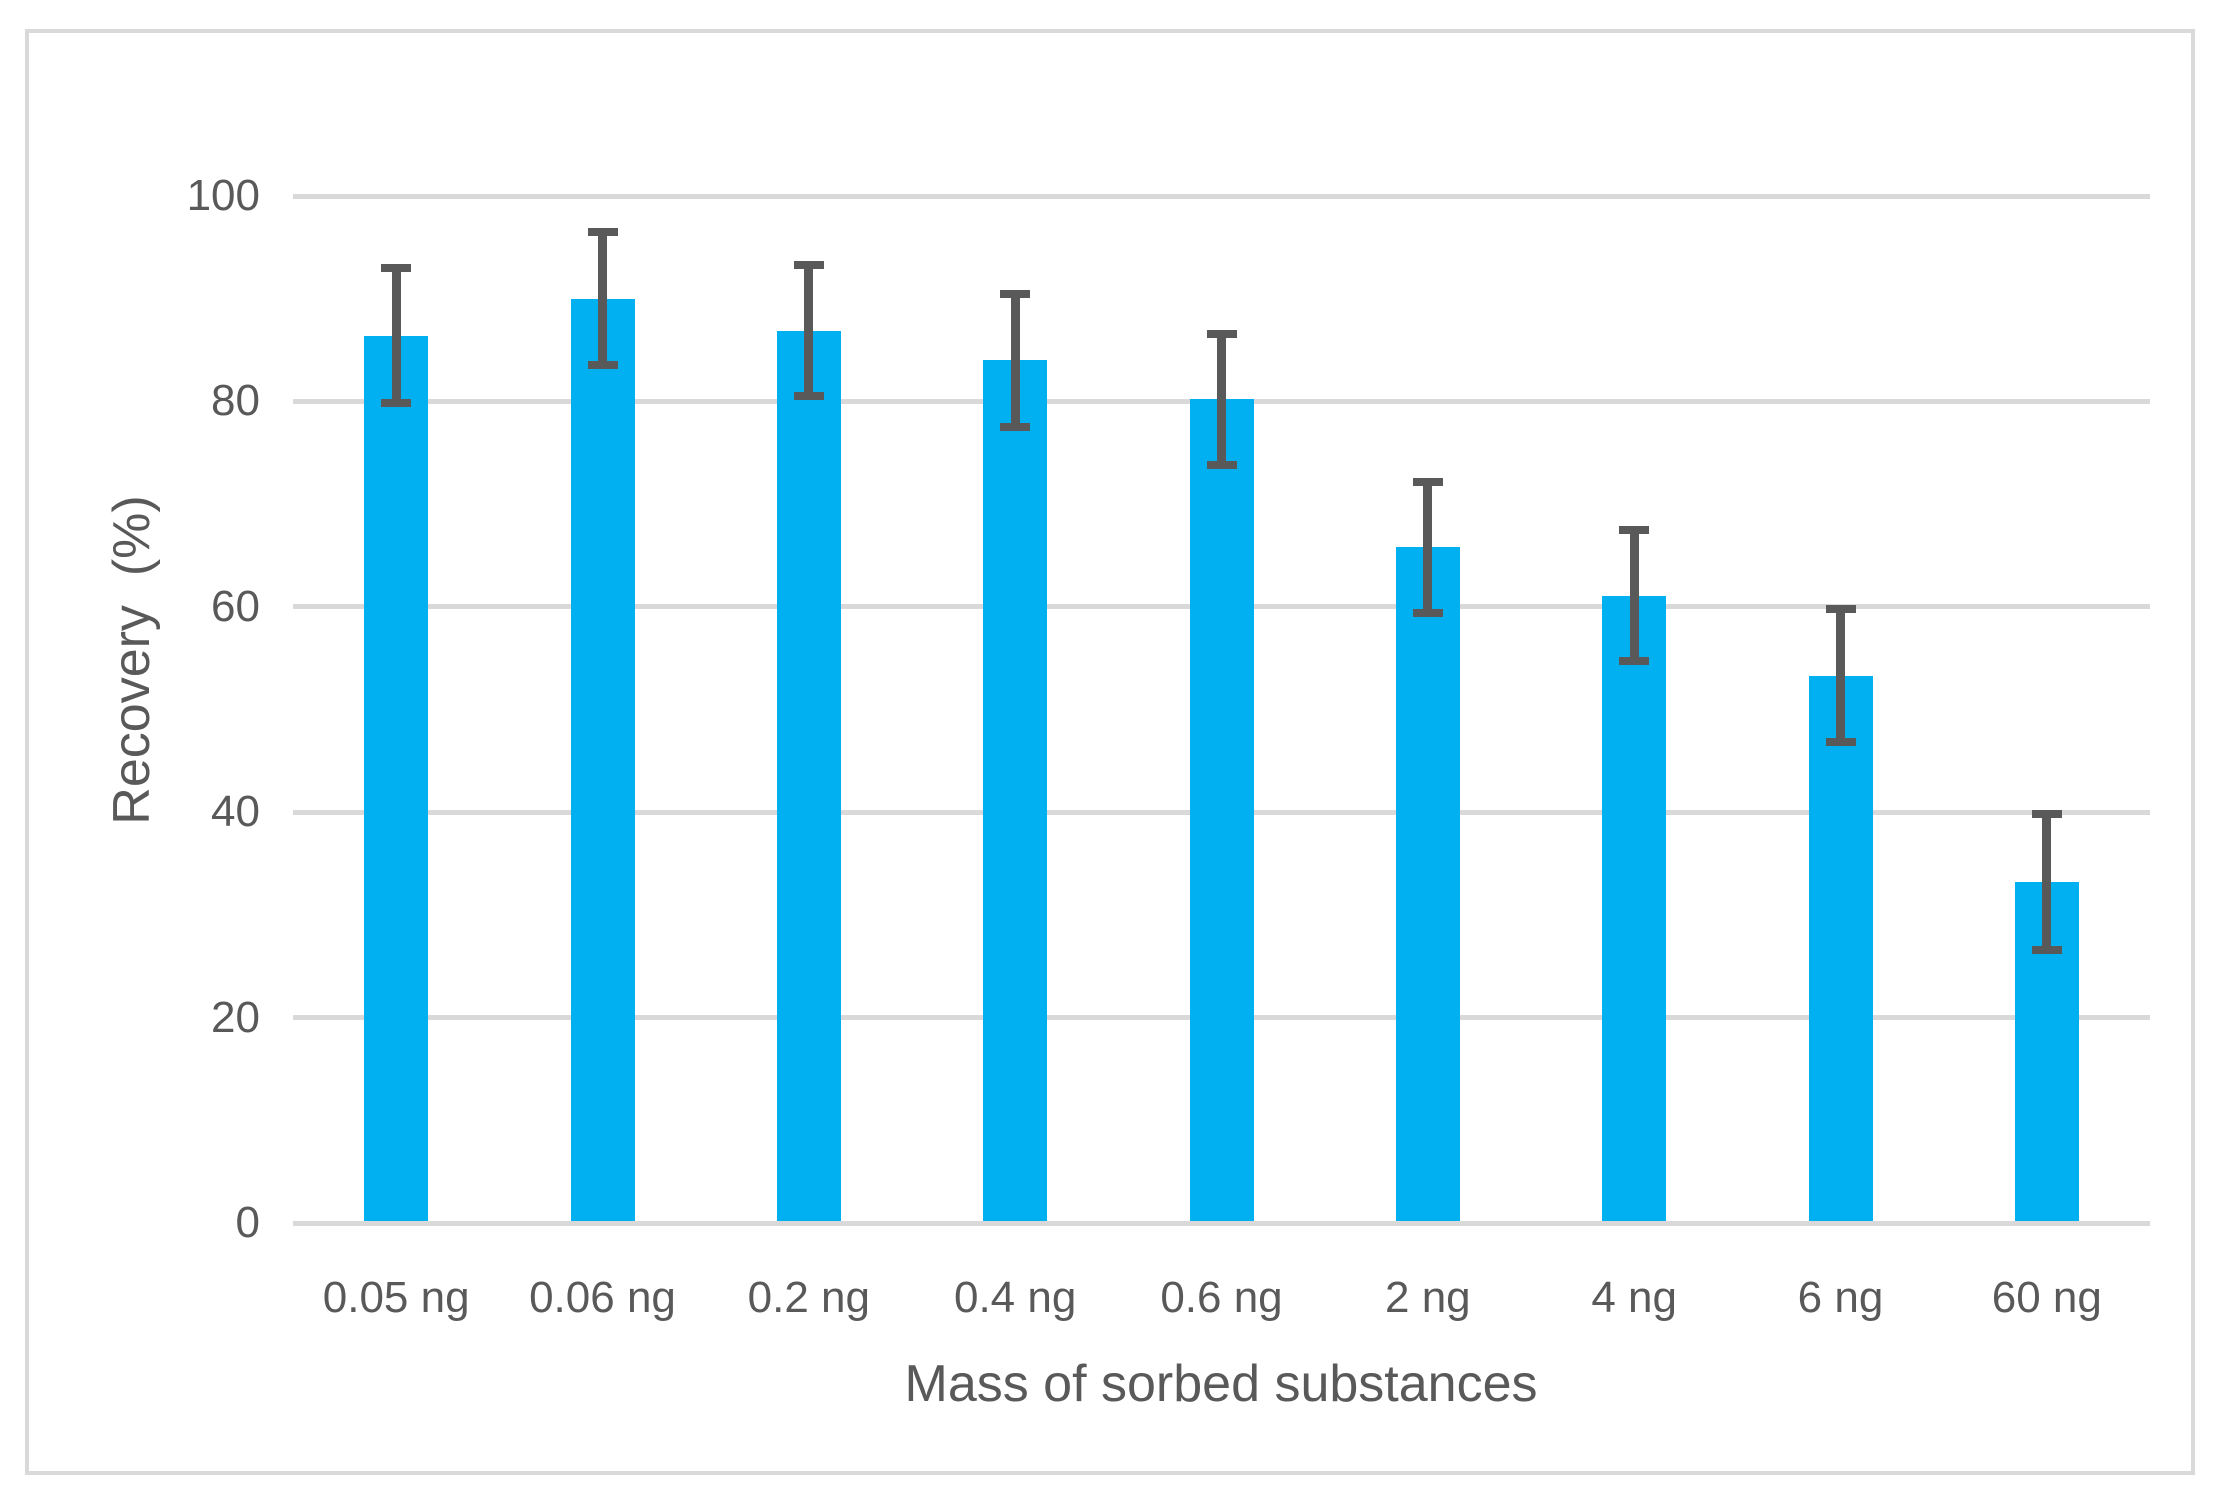  Describe the element at coordinates (602, 1297) in the screenshot. I see `x-tick-label: 0.06 ng` at that location.